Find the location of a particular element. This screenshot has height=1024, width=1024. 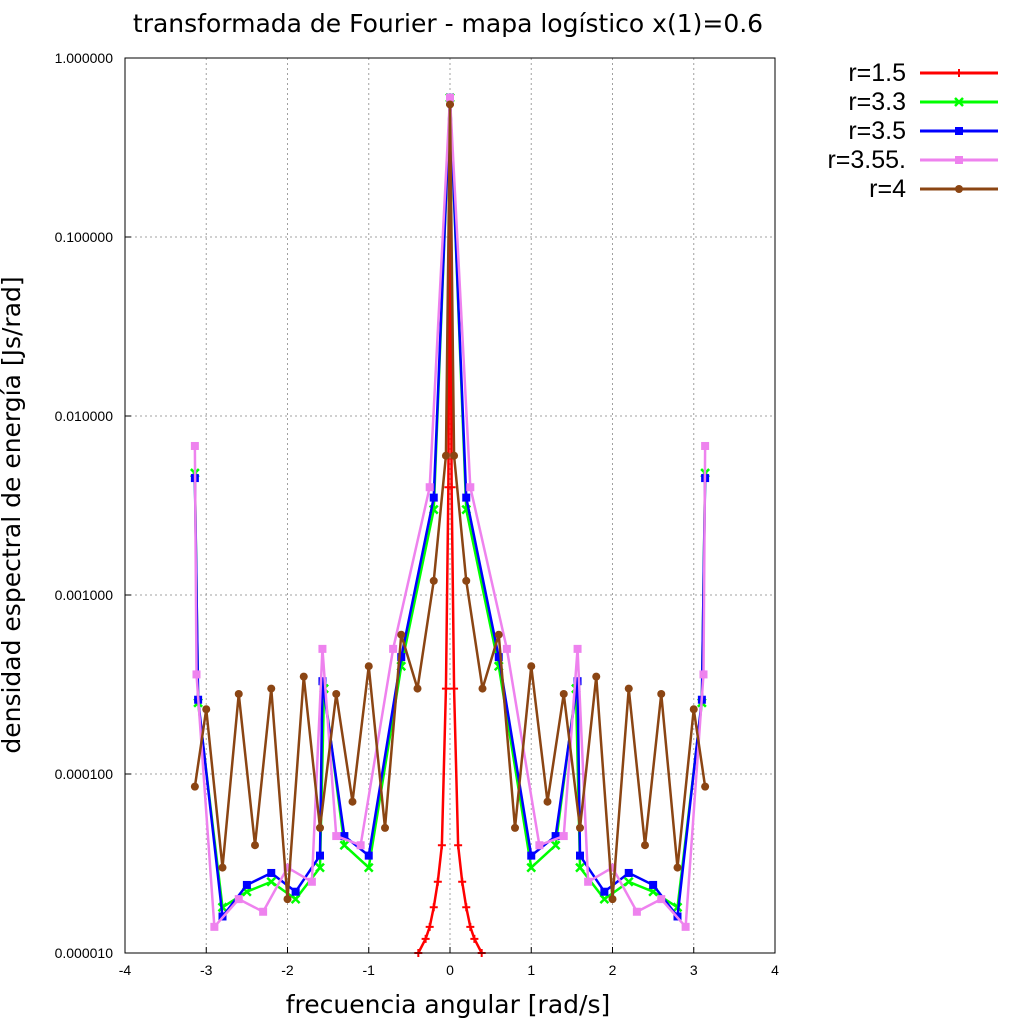

legend-label: r=4 is located at coordinates (887, 189).